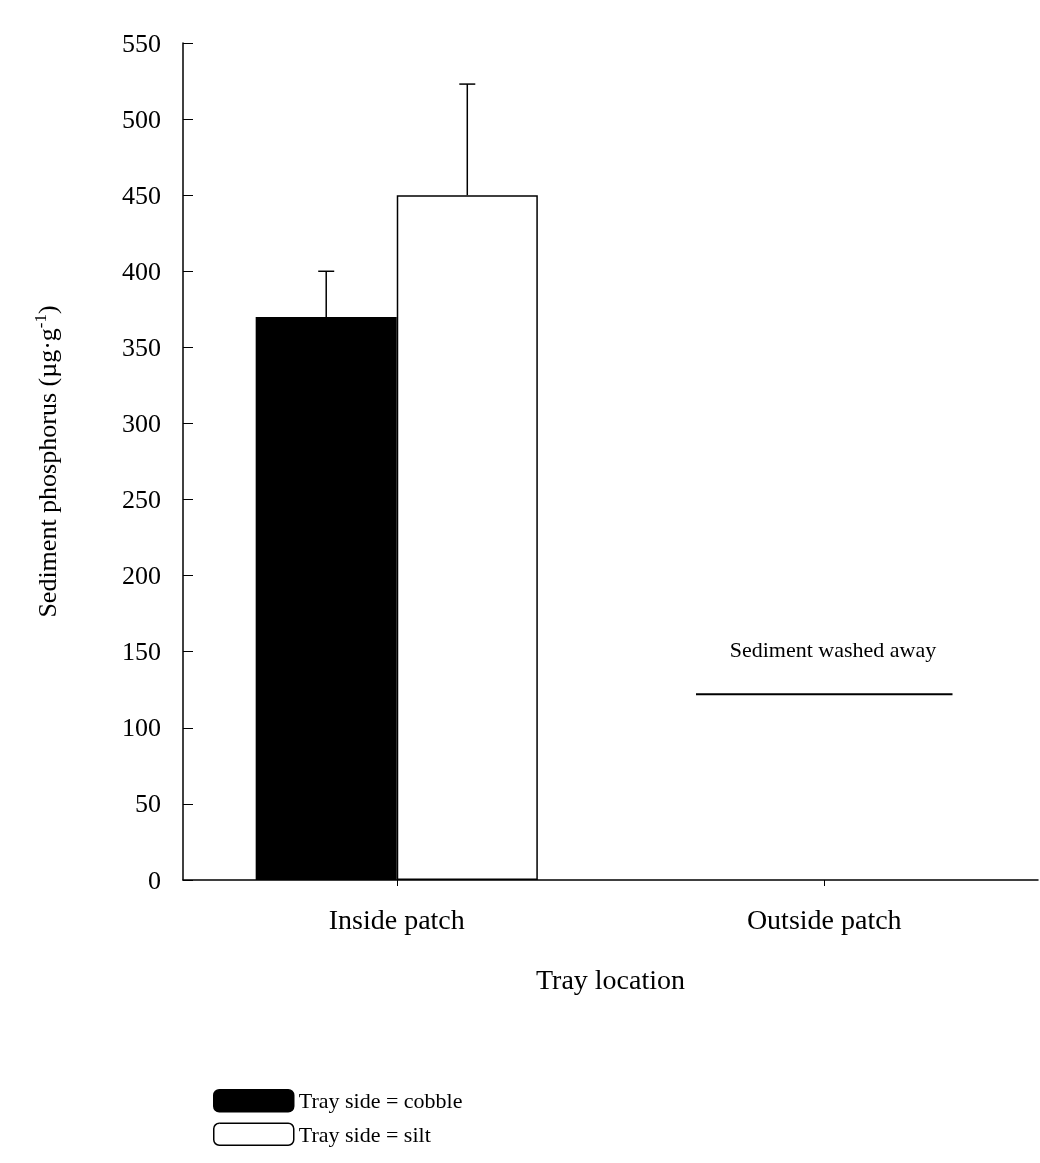 The height and width of the screenshot is (1163, 1040). I want to click on y-axis-title: Sediment phosphorus (µg·g-1), so click(46, 461).